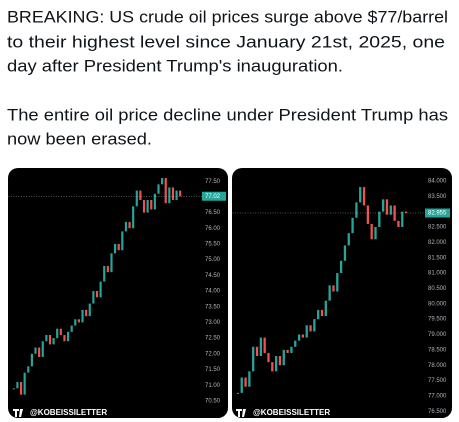  I want to click on y-tick-label: 78.000, so click(437, 366).